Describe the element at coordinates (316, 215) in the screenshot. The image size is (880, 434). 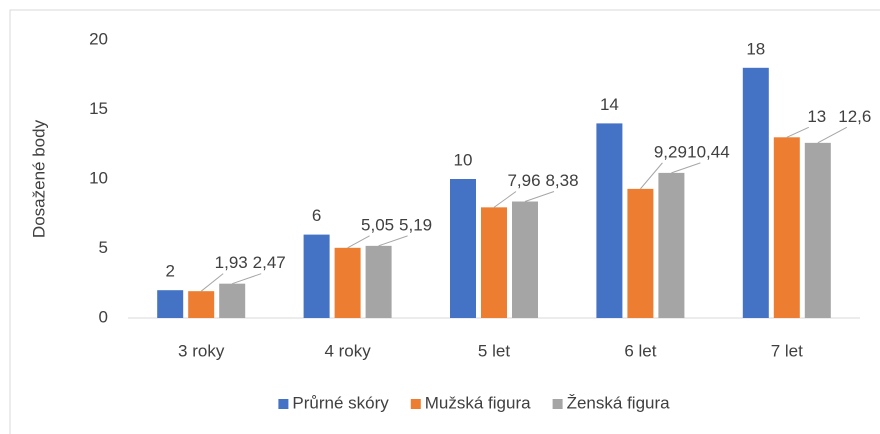
I see `data-label: 6` at that location.